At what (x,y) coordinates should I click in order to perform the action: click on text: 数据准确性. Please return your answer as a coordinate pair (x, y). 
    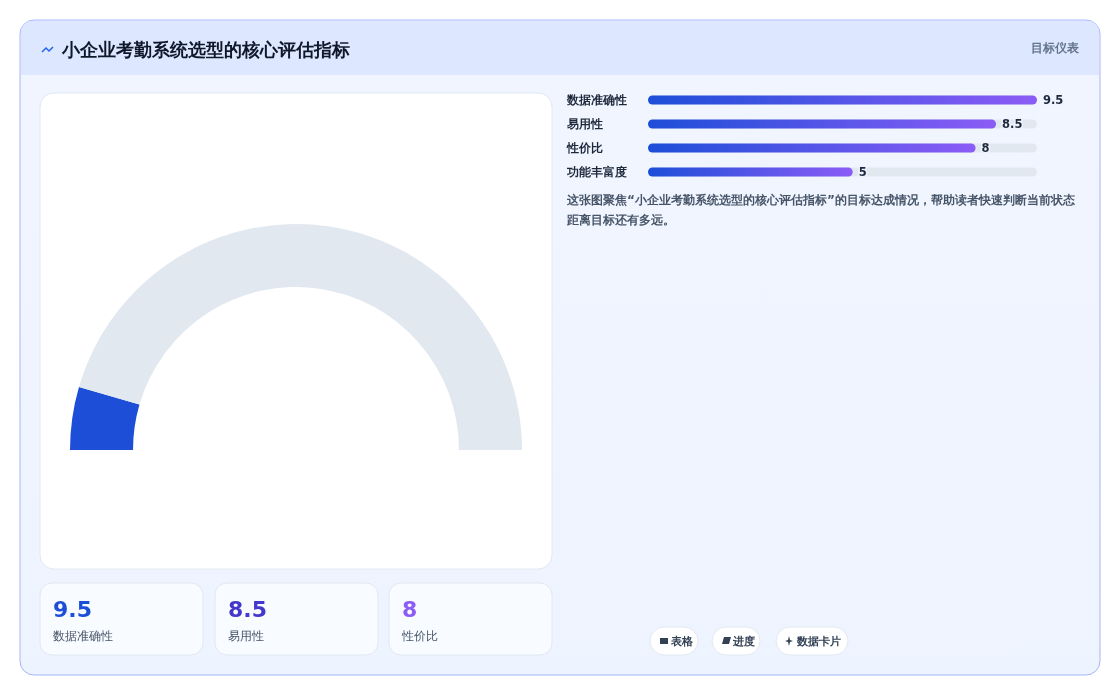
    Looking at the image, I should click on (83, 636).